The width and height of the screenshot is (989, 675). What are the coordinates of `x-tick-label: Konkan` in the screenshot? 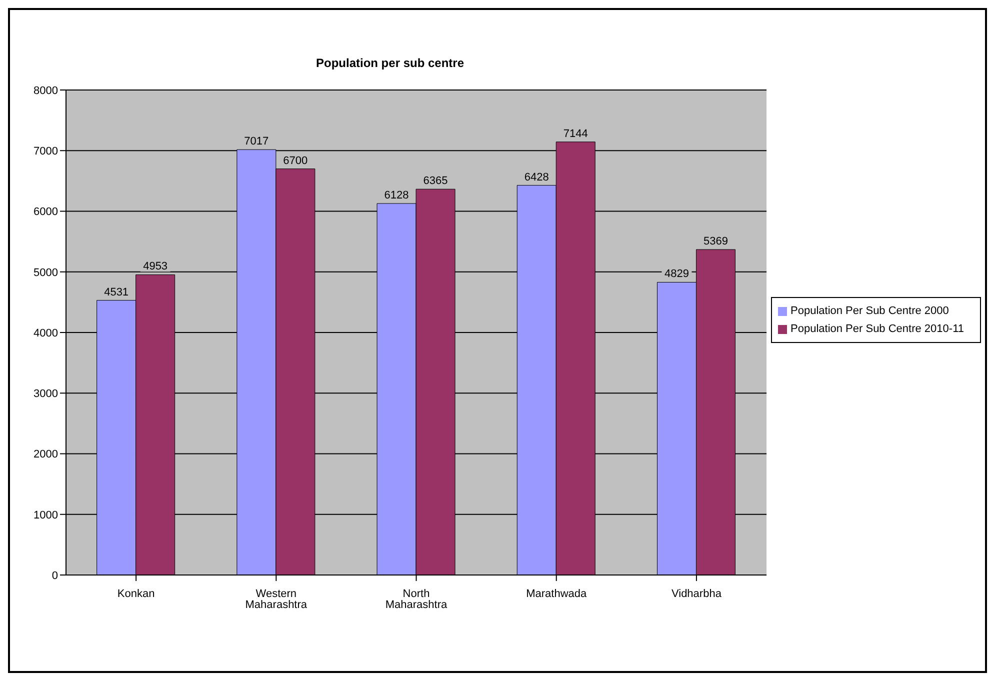 It's located at (136, 594).